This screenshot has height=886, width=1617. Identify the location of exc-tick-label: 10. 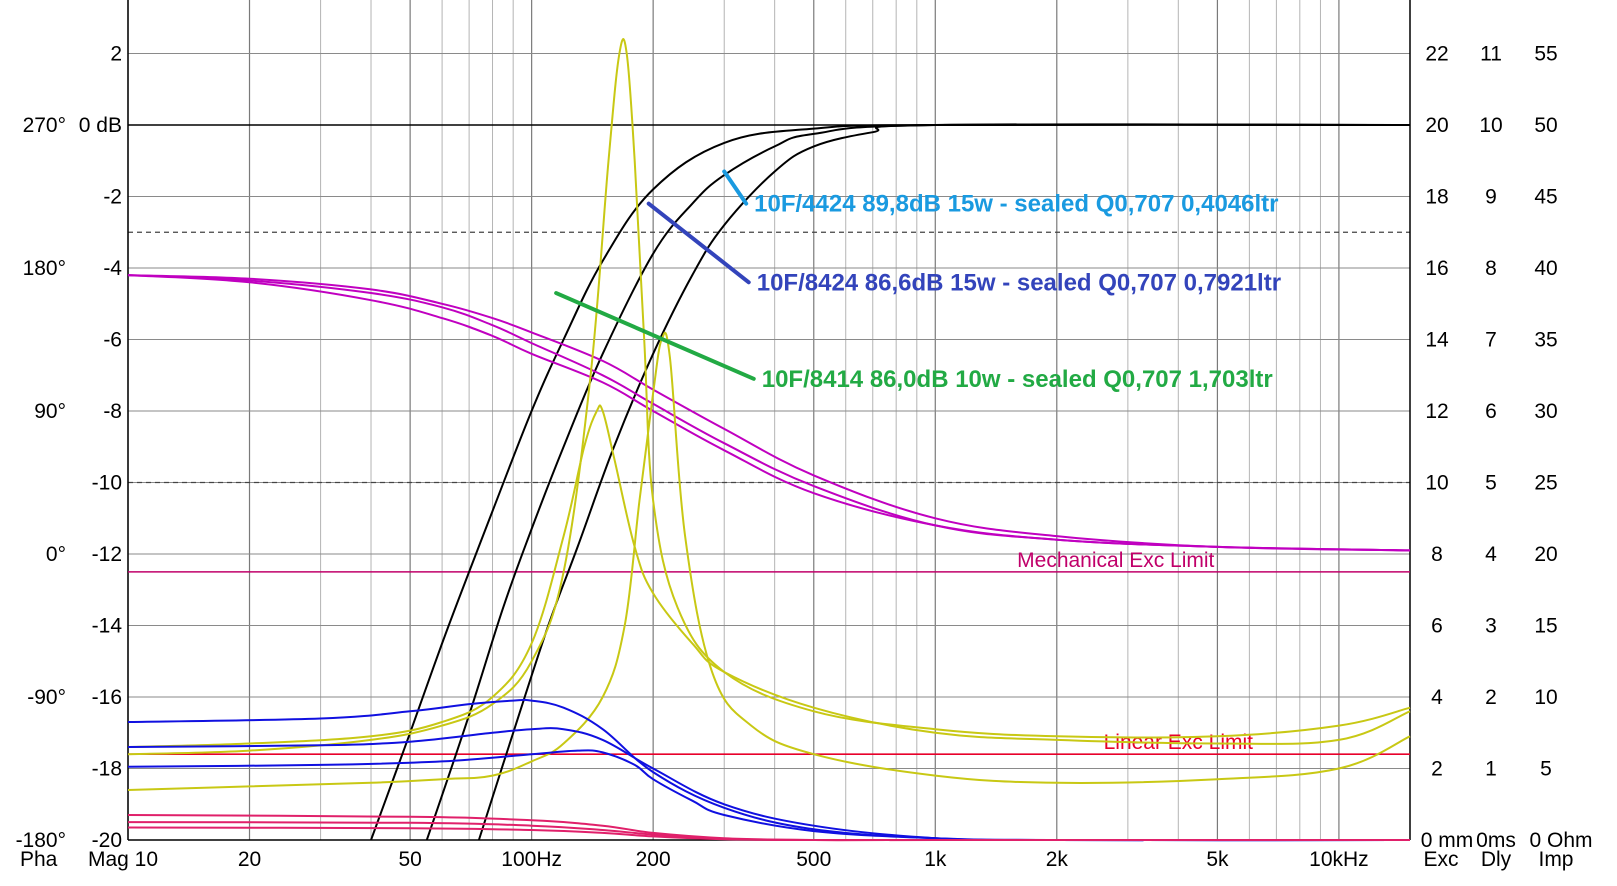
(1436, 483).